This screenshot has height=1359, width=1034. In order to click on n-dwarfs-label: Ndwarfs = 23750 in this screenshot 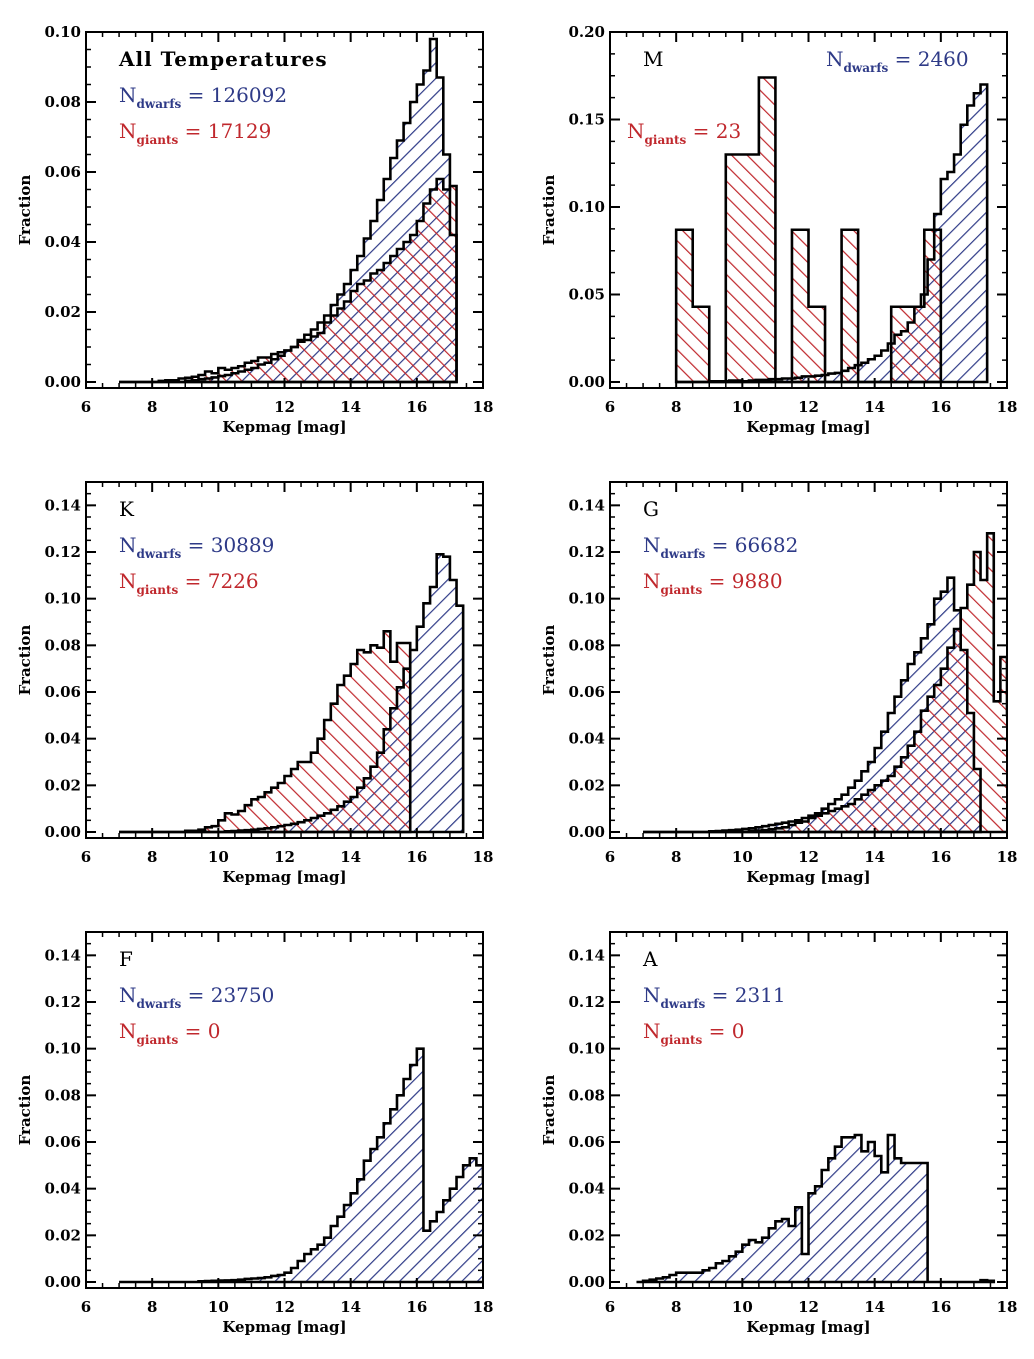, I will do `click(196, 997)`.